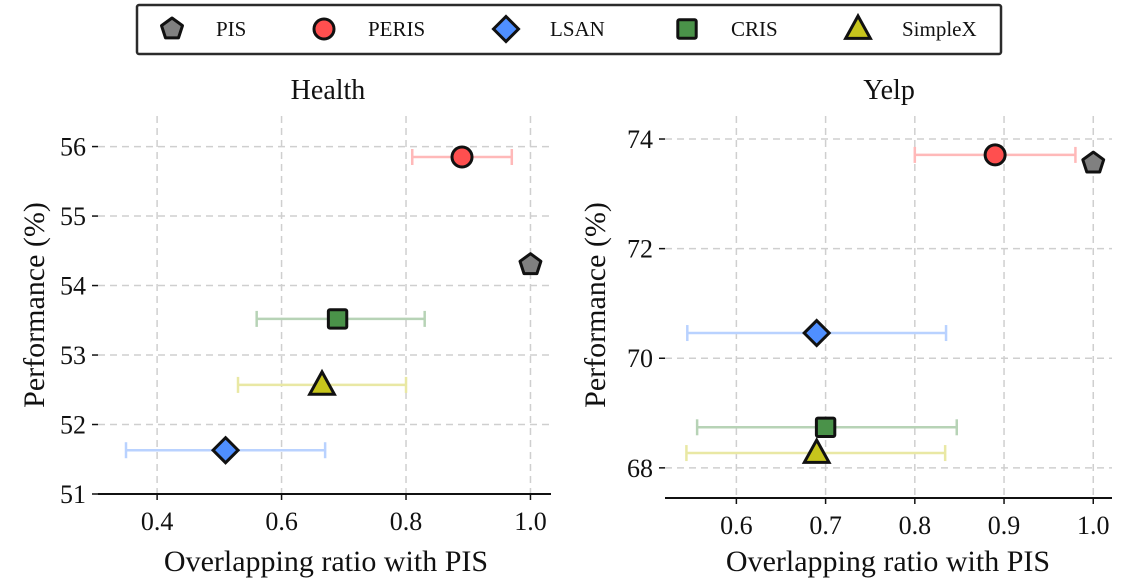  What do you see at coordinates (577, 29) in the screenshot?
I see `legend-label-lsan: LSAN` at bounding box center [577, 29].